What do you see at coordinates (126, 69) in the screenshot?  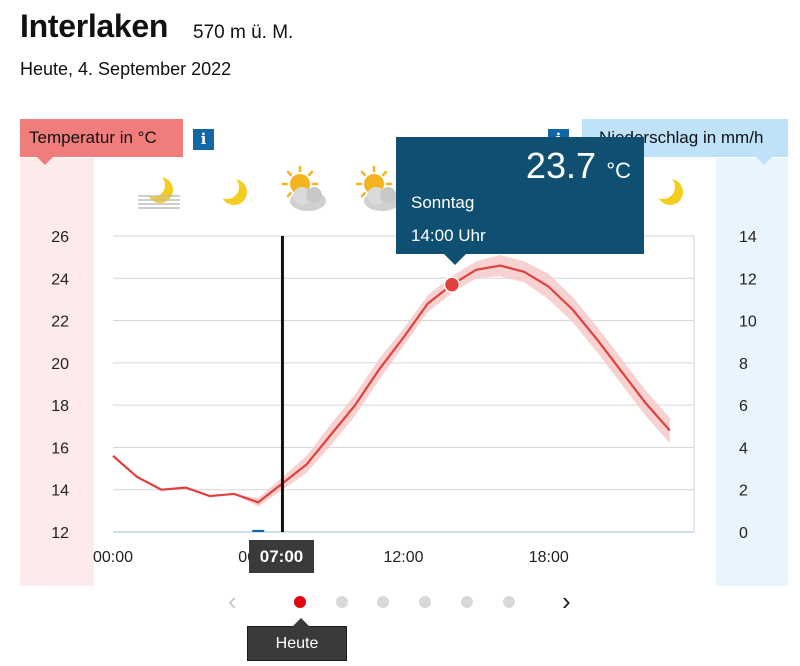 I see `date-label: Heute, 4. September 2022` at bounding box center [126, 69].